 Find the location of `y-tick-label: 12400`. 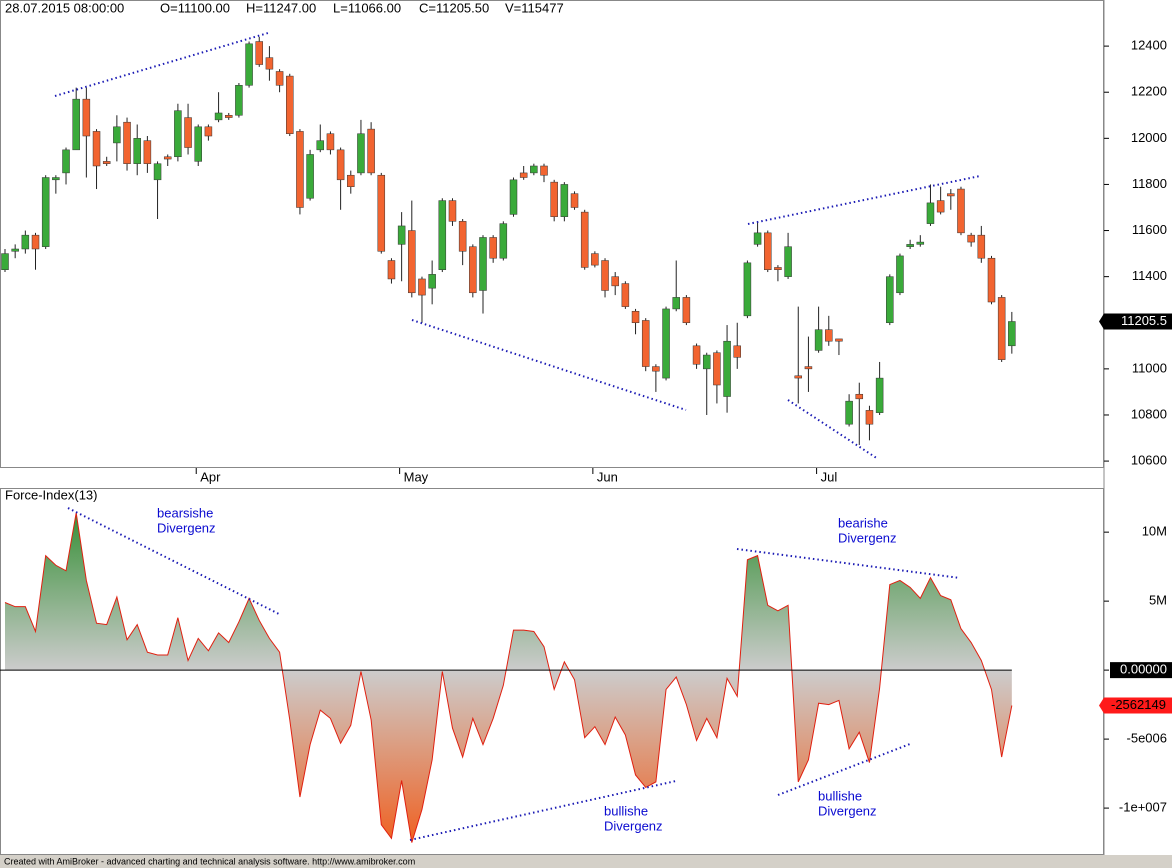

y-tick-label: 12400 is located at coordinates (1149, 45).